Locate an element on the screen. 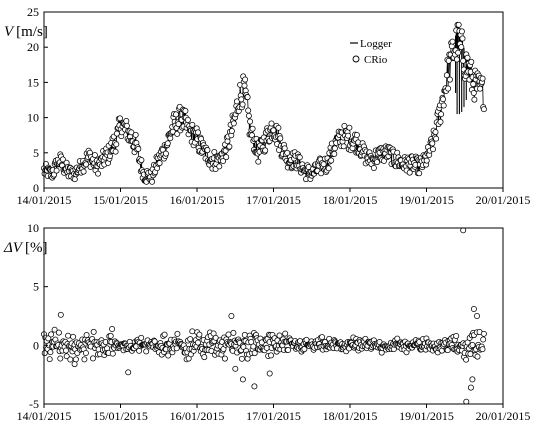 Image resolution: width=550 pixels, height=432 pixels. velocity-x-tick-label: 20/01/2015 is located at coordinates (503, 200).